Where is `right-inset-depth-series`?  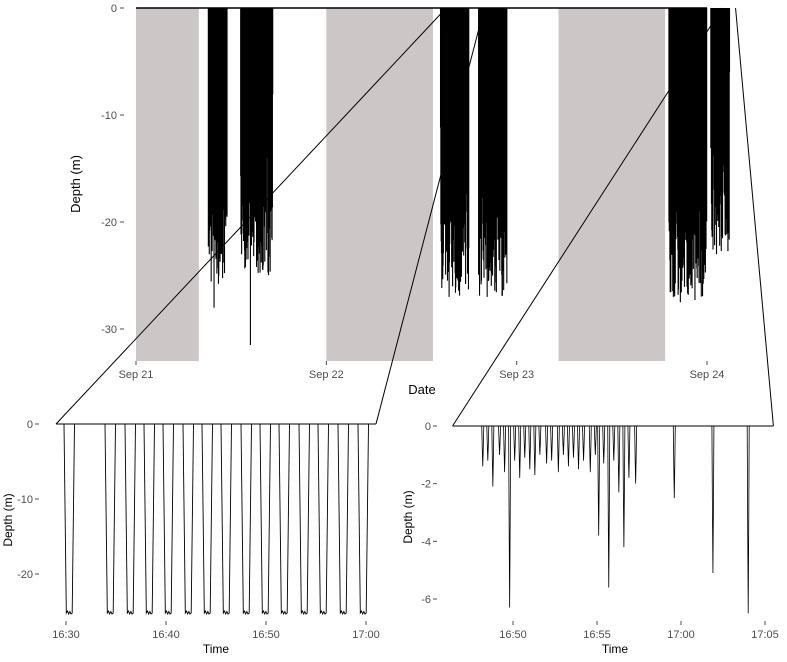 right-inset-depth-series is located at coordinates (613, 519).